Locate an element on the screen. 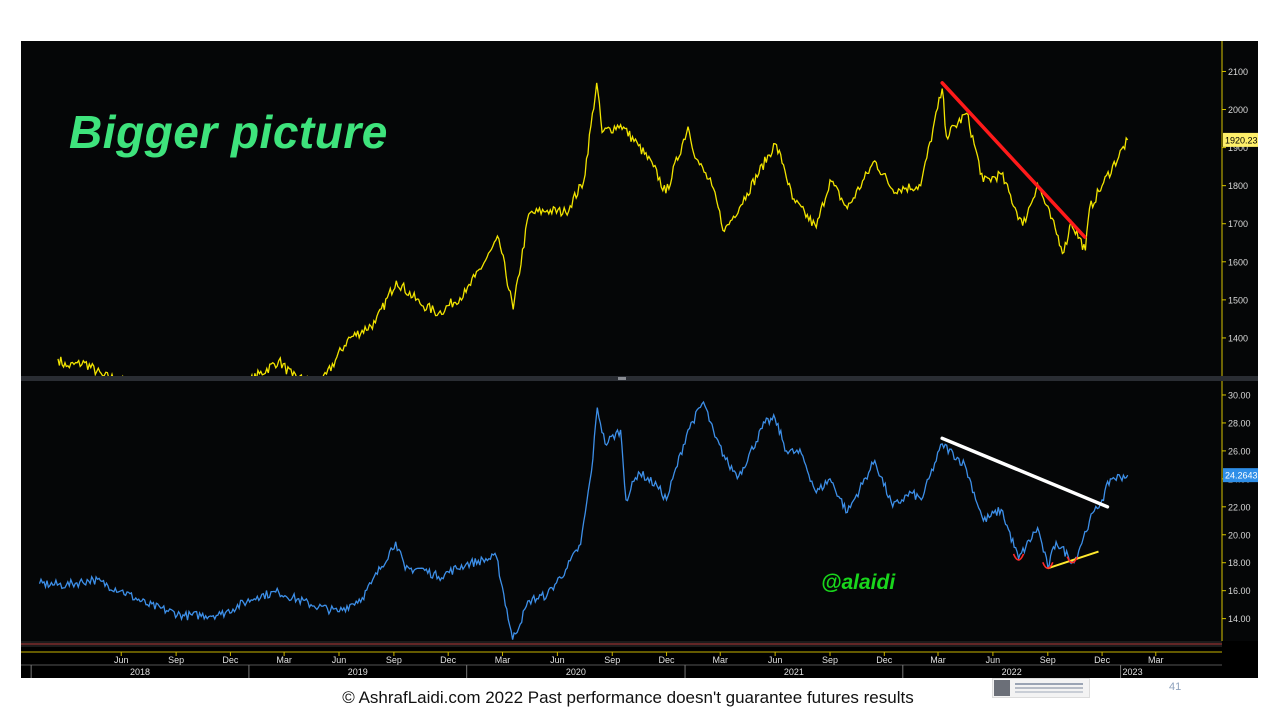 This screenshot has height=720, width=1280. year-tick-label: 2021 is located at coordinates (794, 672).